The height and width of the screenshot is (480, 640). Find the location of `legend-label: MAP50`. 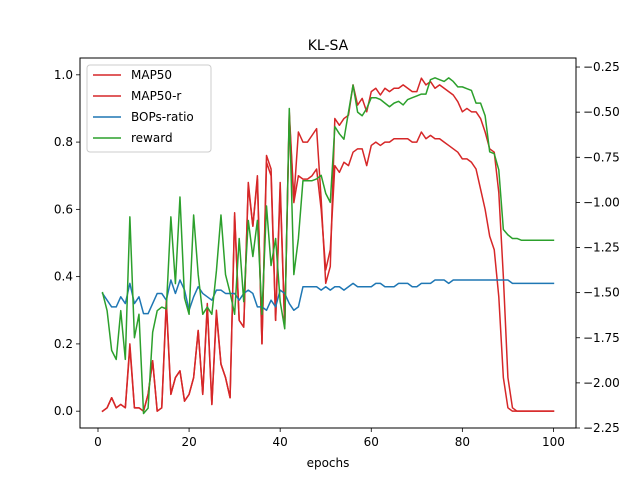

legend-label: MAP50 is located at coordinates (151, 75).